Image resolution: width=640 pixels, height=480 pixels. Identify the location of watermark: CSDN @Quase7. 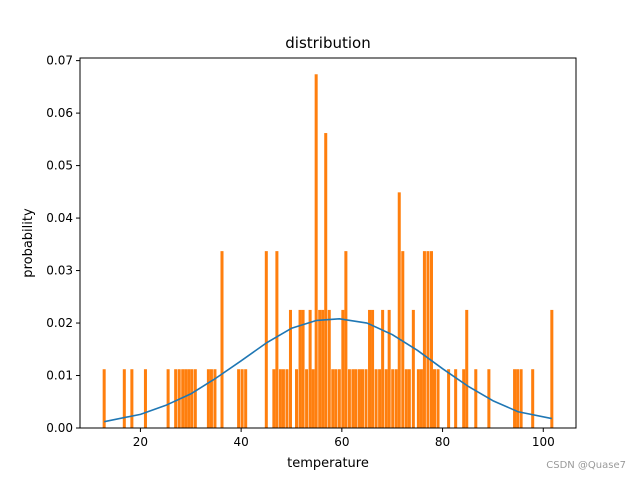
(586, 465).